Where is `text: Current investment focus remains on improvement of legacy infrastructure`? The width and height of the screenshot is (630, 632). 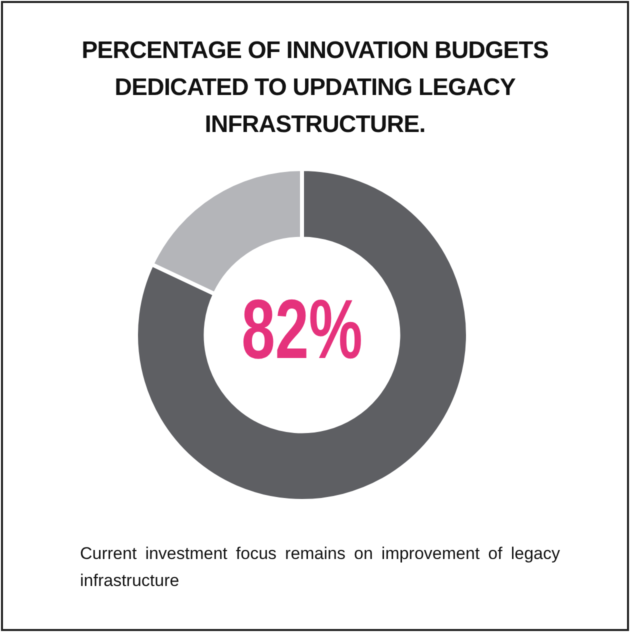
text: Current investment focus remains on improvement of legacy infrastructure is located at coordinates (320, 567).